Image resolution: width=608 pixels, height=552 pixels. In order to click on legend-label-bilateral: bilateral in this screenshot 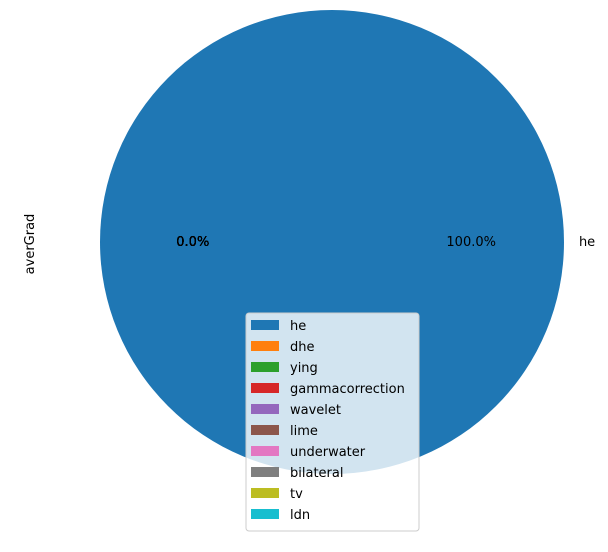, I will do `click(316, 473)`.